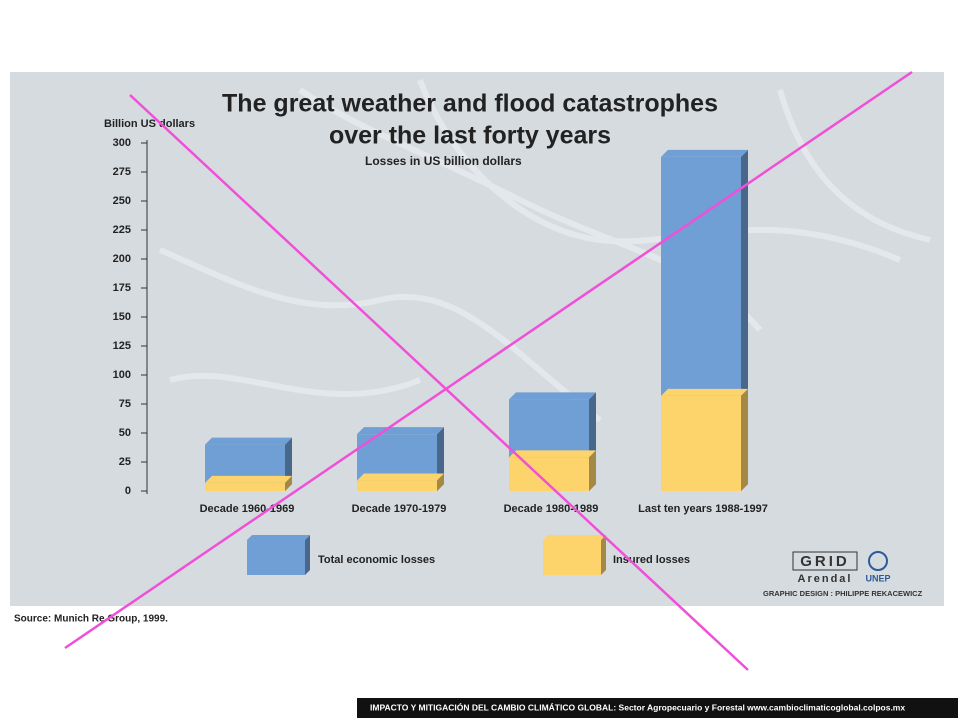 The height and width of the screenshot is (720, 960). What do you see at coordinates (91, 619) in the screenshot?
I see `source: Source: Munich Re Group, 1999.` at bounding box center [91, 619].